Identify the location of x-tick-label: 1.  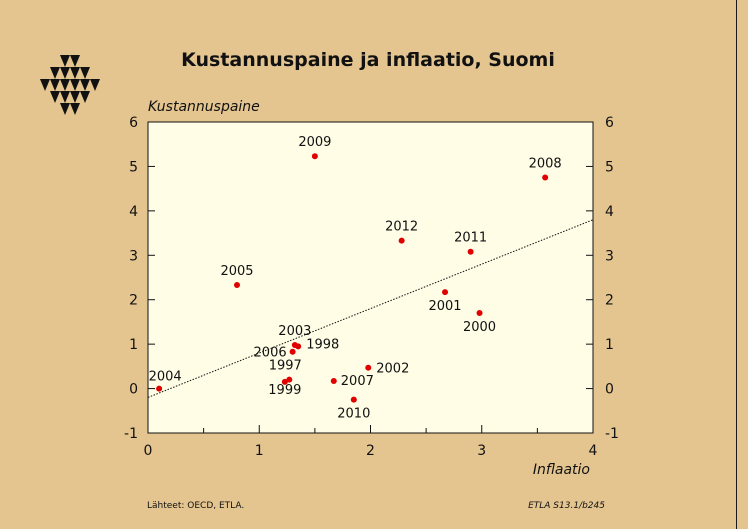
(259, 451).